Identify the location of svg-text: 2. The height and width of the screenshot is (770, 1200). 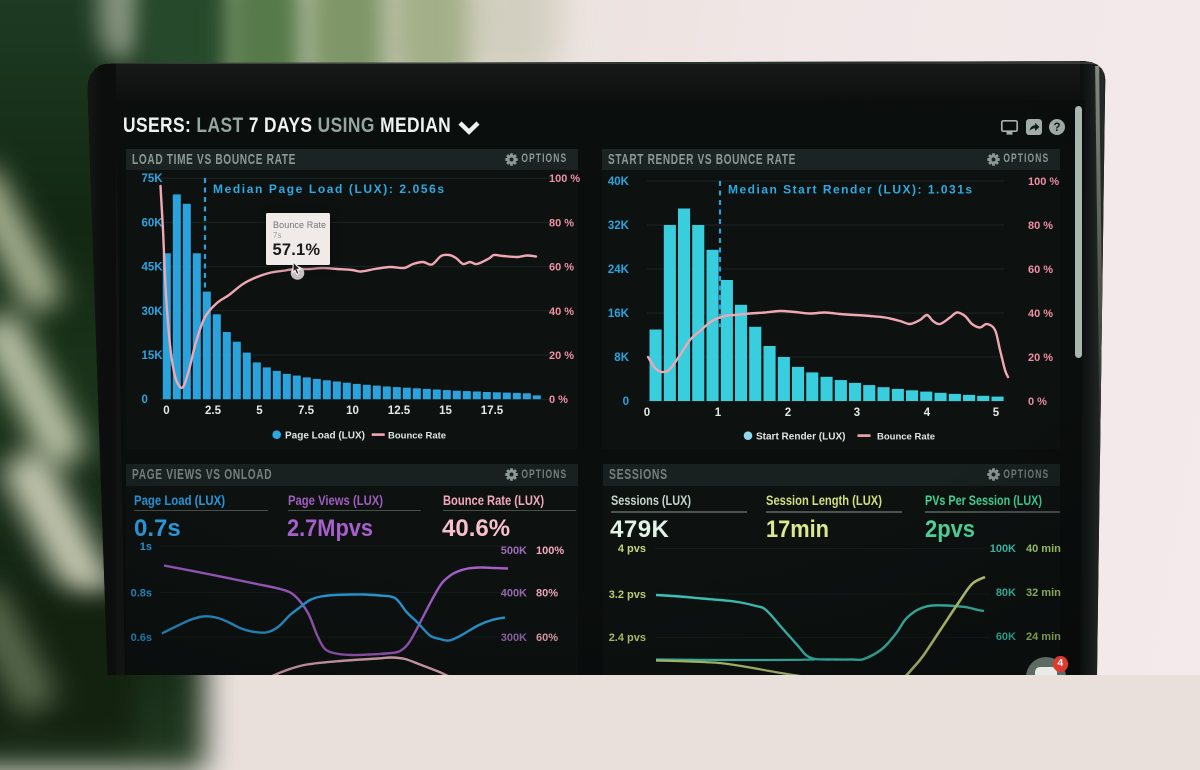
(788, 413).